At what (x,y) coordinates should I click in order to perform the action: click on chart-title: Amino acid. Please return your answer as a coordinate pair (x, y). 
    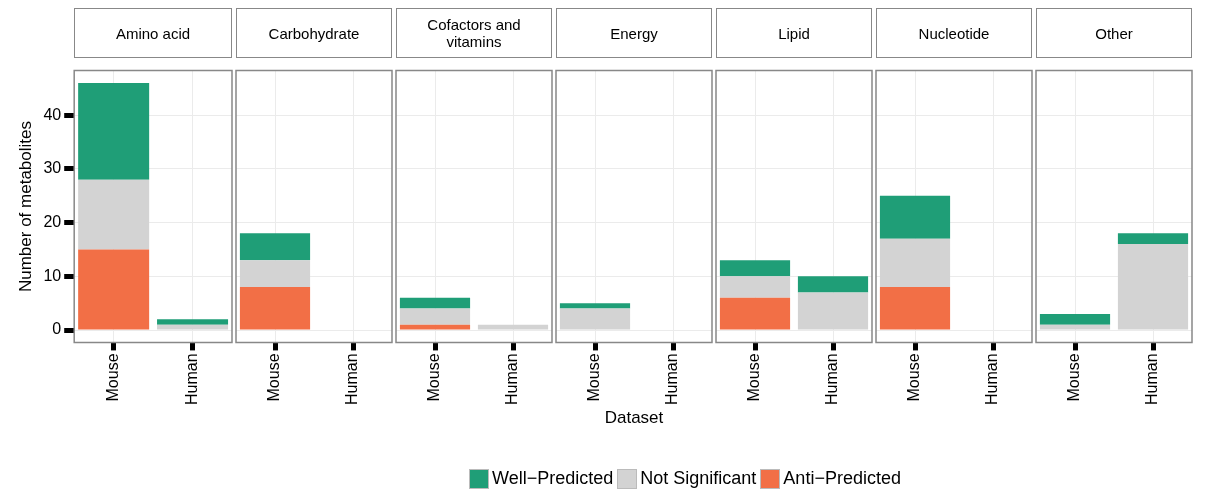
    Looking at the image, I should click on (153, 33).